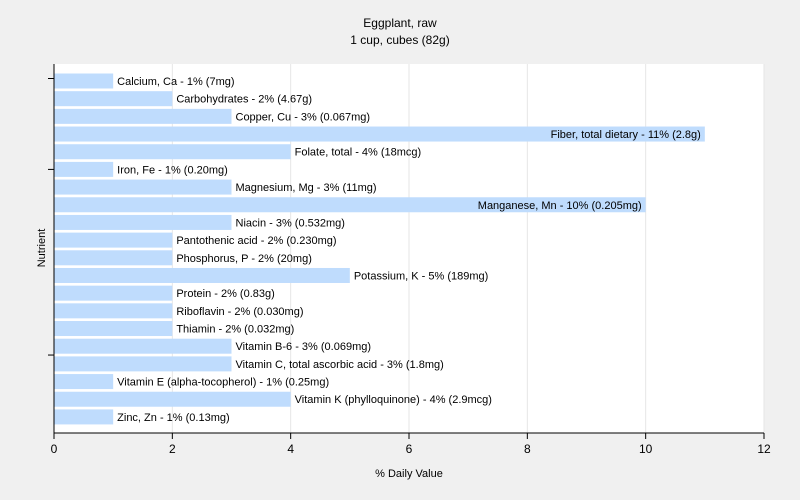  What do you see at coordinates (54, 449) in the screenshot?
I see `x-tick-label: 0` at bounding box center [54, 449].